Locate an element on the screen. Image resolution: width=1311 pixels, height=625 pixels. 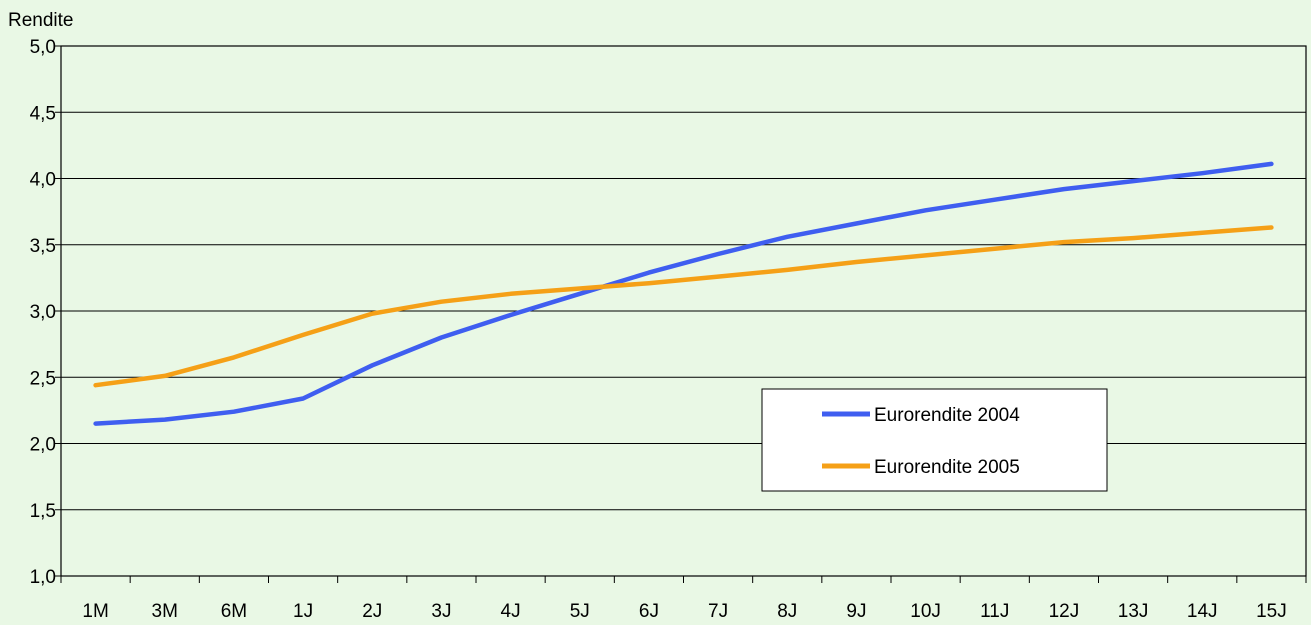
x-tick-label: 11J is located at coordinates (994, 611).